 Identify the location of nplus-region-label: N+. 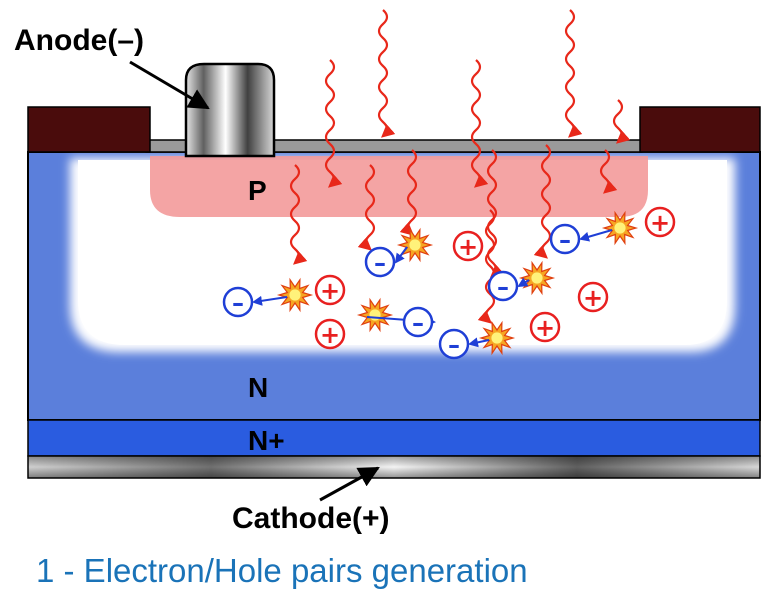
(266, 440).